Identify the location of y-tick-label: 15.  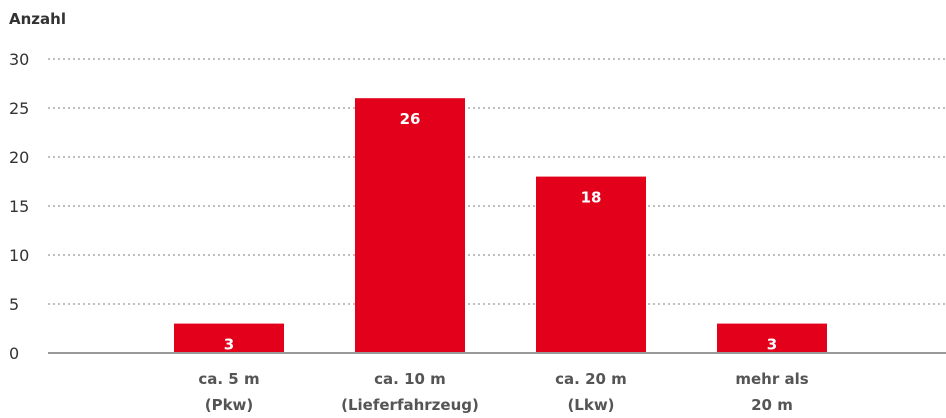
(19, 206).